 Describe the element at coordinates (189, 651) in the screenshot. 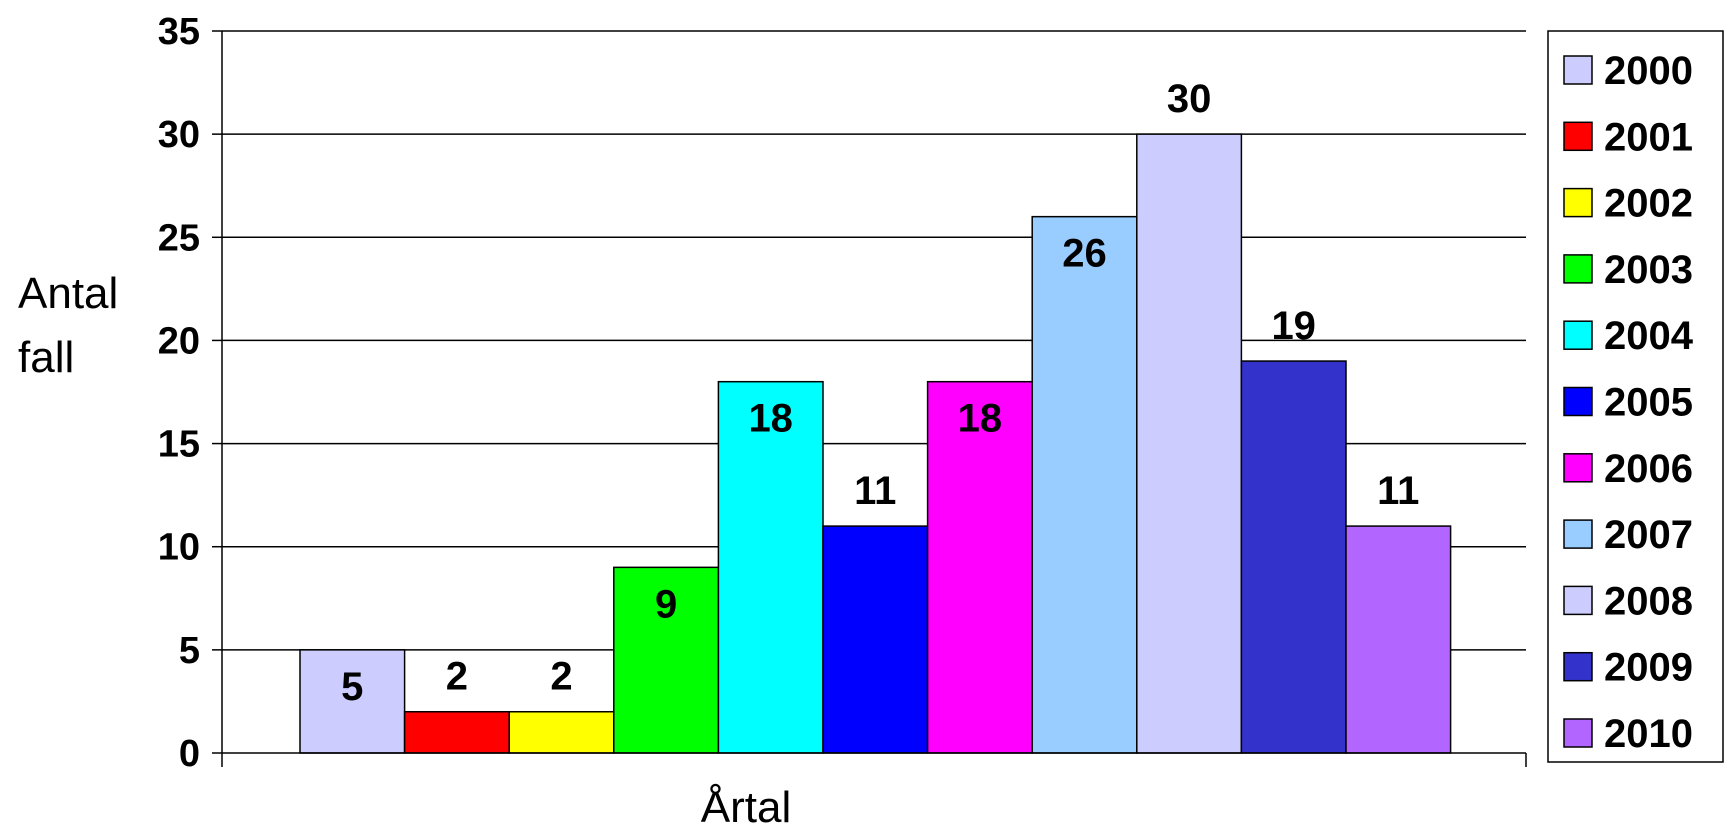

I see `y-tick-label: 5` at that location.